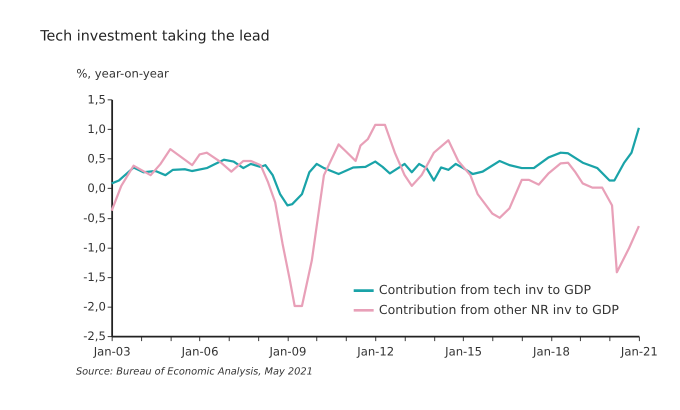 Image resolution: width=680 pixels, height=410 pixels. What do you see at coordinates (194, 372) in the screenshot?
I see `source-note: Source: Bureau of Economic Analysis, May 2021` at bounding box center [194, 372].